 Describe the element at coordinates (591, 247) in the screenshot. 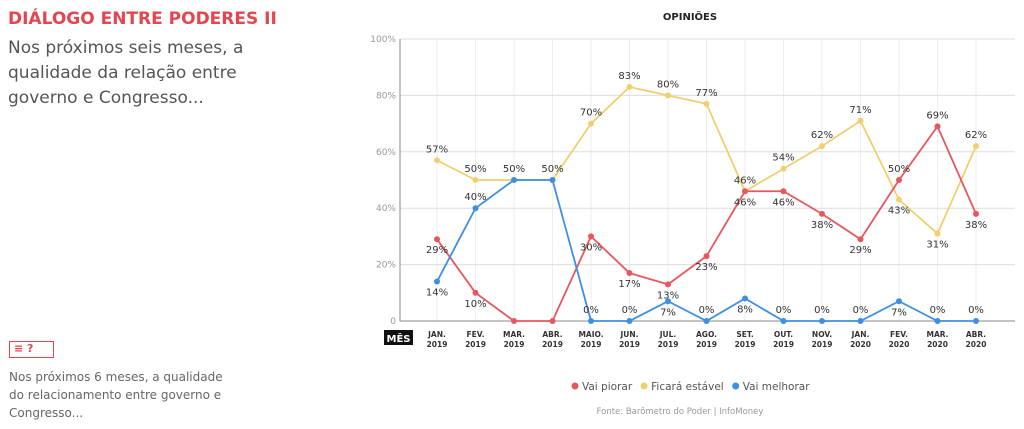

I see `data-label: 30%` at that location.